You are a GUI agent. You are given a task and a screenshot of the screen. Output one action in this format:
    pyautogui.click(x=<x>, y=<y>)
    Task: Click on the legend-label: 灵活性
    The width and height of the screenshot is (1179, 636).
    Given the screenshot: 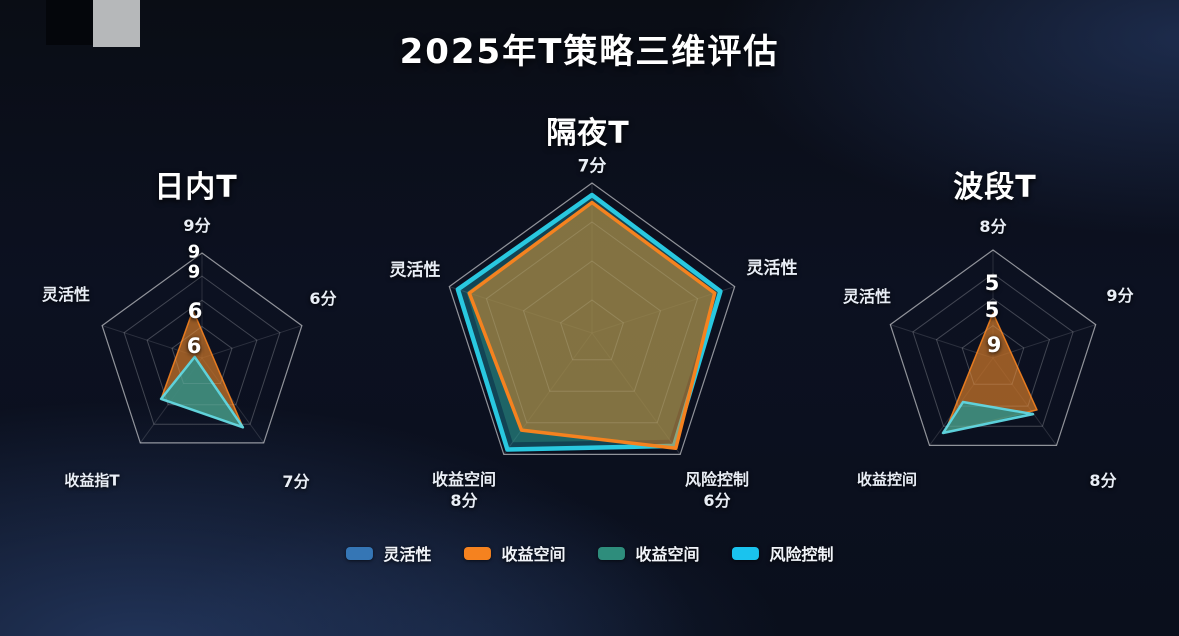 What is the action you would take?
    pyautogui.click(x=407, y=554)
    